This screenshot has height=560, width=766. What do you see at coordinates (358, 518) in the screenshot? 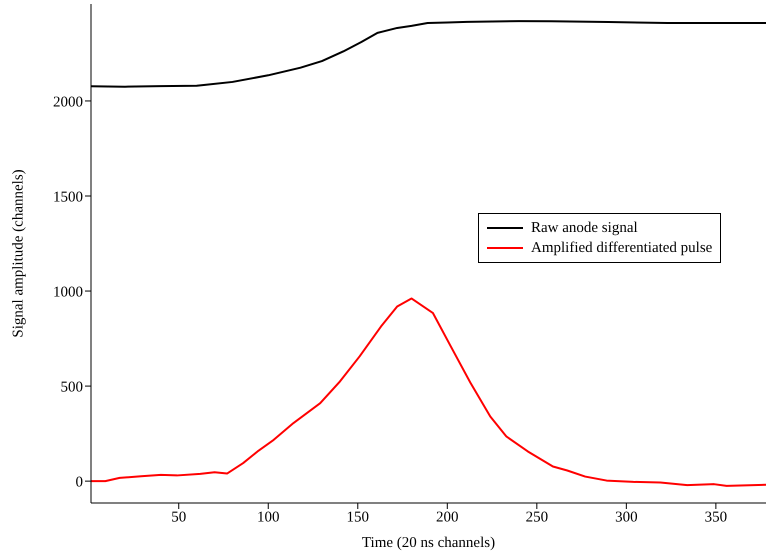
I see `x-tick-label: 150` at bounding box center [358, 518].